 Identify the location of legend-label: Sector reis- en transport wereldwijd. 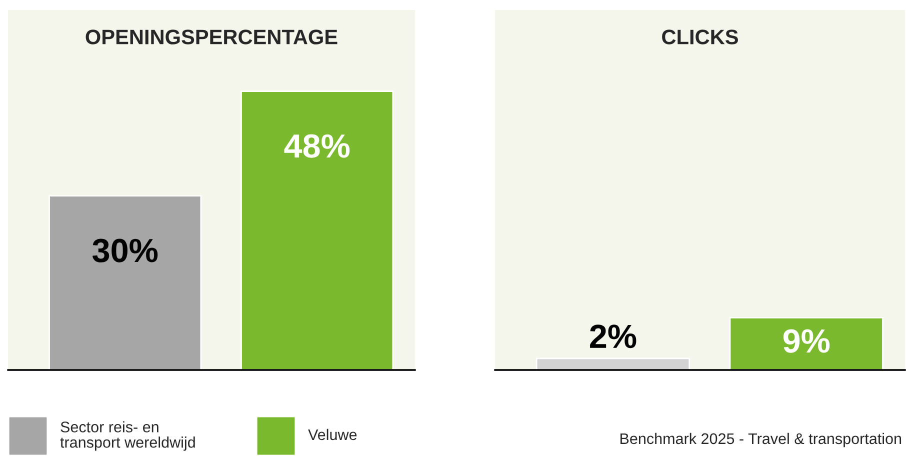
(127, 436).